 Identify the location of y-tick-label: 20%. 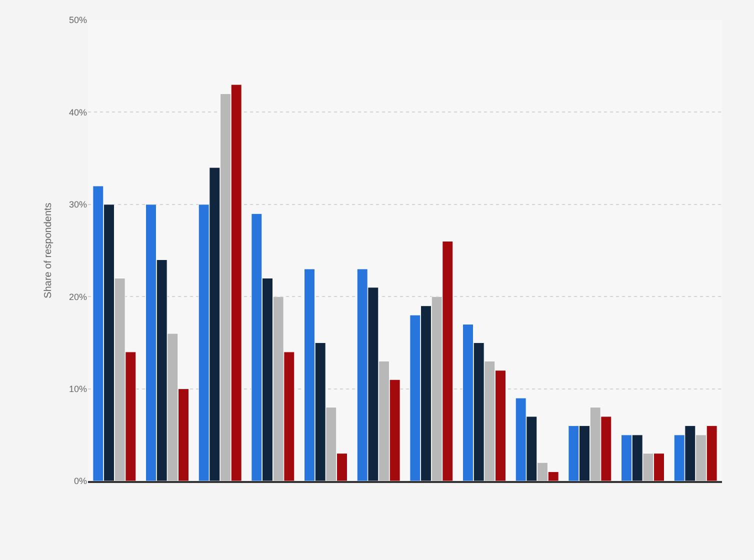
(77, 297).